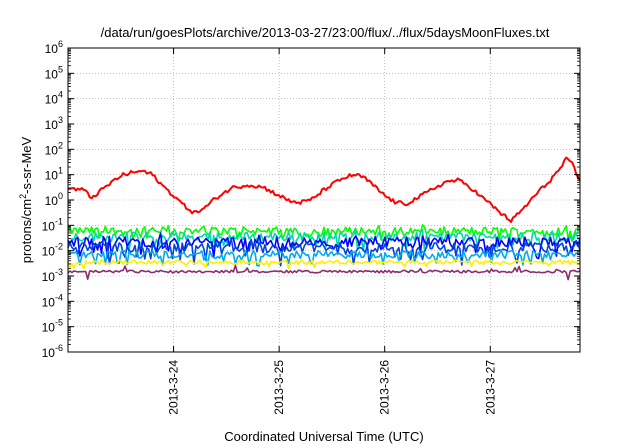  Describe the element at coordinates (54, 47) in the screenshot. I see `y-tick-label: 10⁶` at that location.